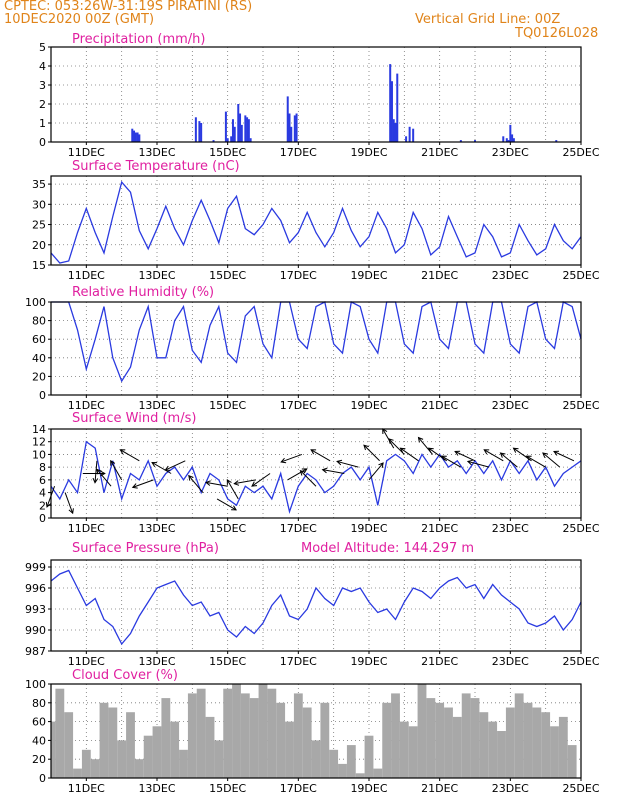 The image size is (618, 800). What do you see at coordinates (156, 528) in the screenshot?
I see `wind-xtick-label: 13DEC` at bounding box center [156, 528].